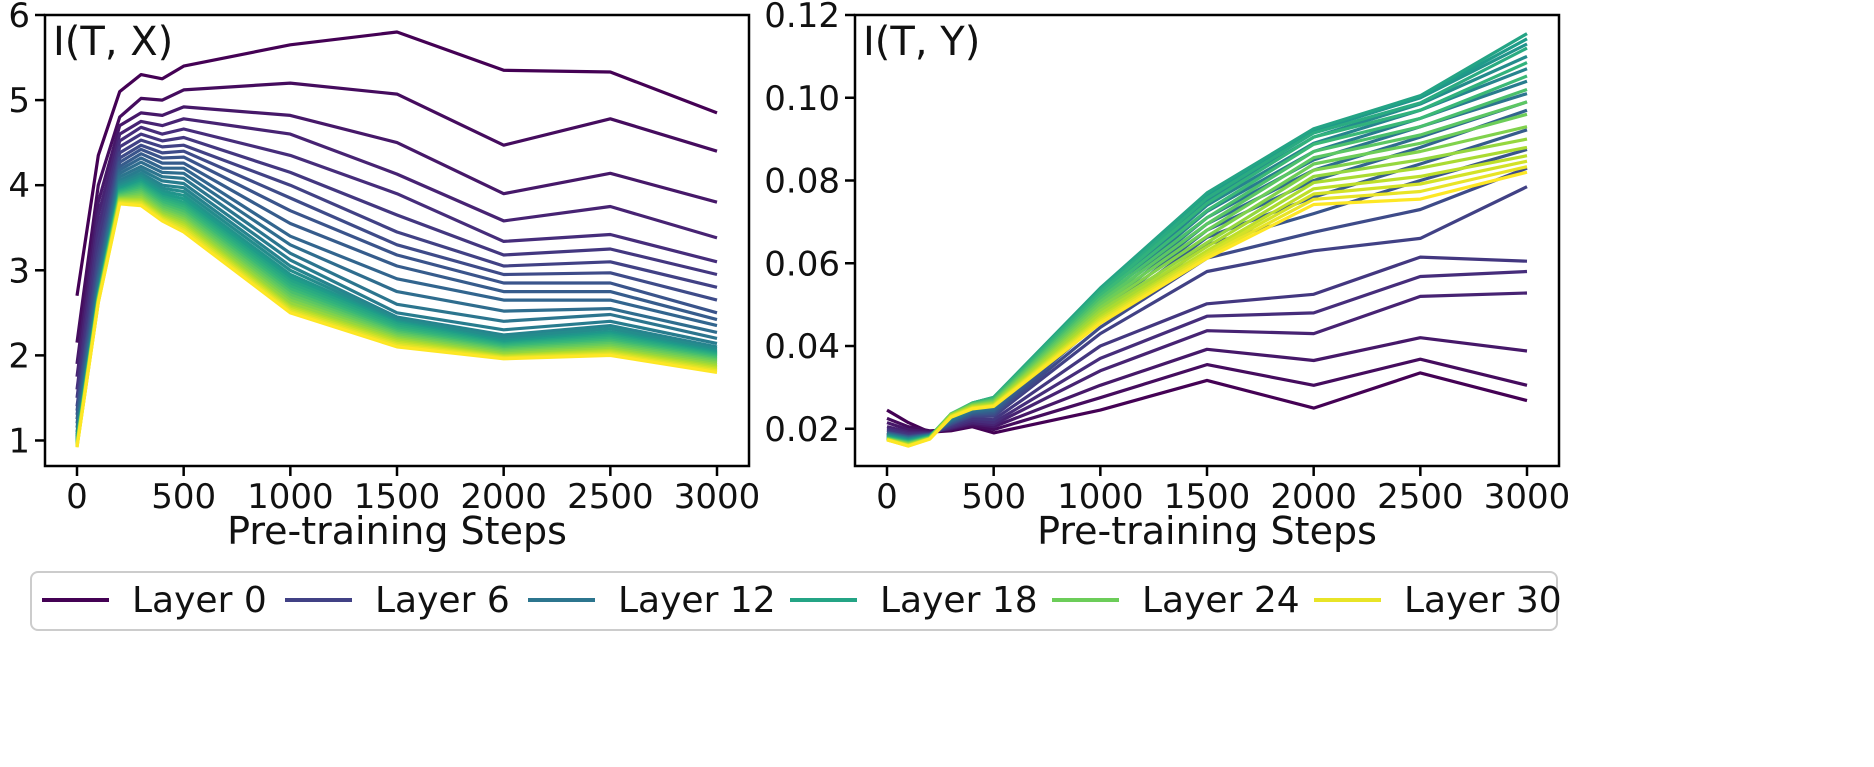 Image resolution: width=1874 pixels, height=767 pixels. I want to click on panel-title: I(T, Y), so click(921, 42).